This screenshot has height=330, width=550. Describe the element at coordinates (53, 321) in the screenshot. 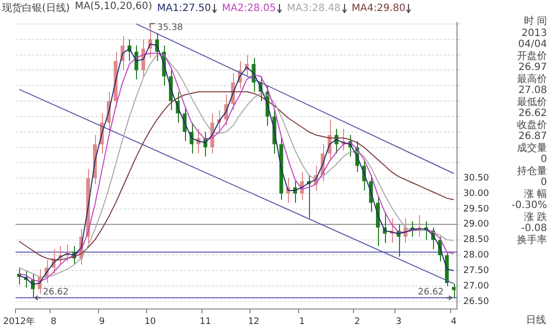

I see `x-tick-label: 8` at that location.